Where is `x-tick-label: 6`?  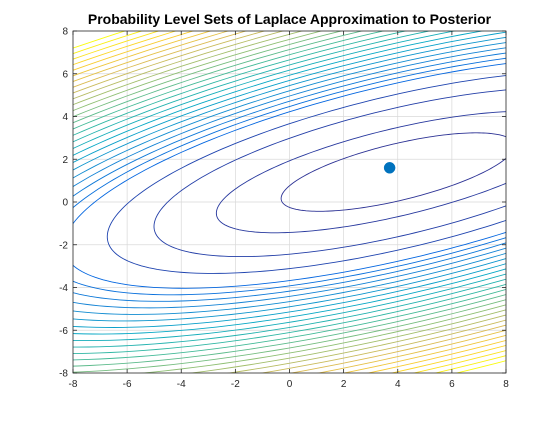 x-tick-label: 6 is located at coordinates (452, 384).